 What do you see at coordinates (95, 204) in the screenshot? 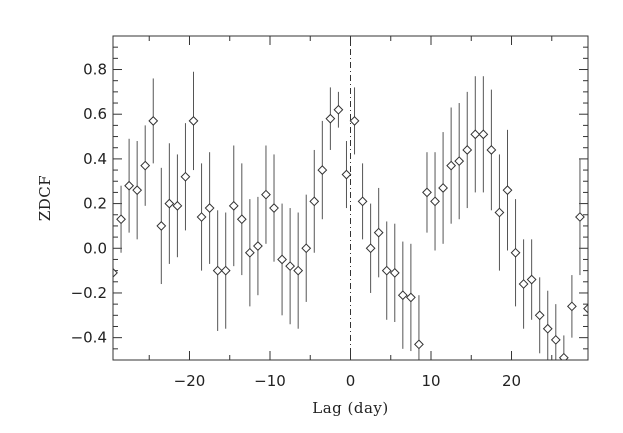
I see `y-tick-label: 0.2` at bounding box center [95, 204].